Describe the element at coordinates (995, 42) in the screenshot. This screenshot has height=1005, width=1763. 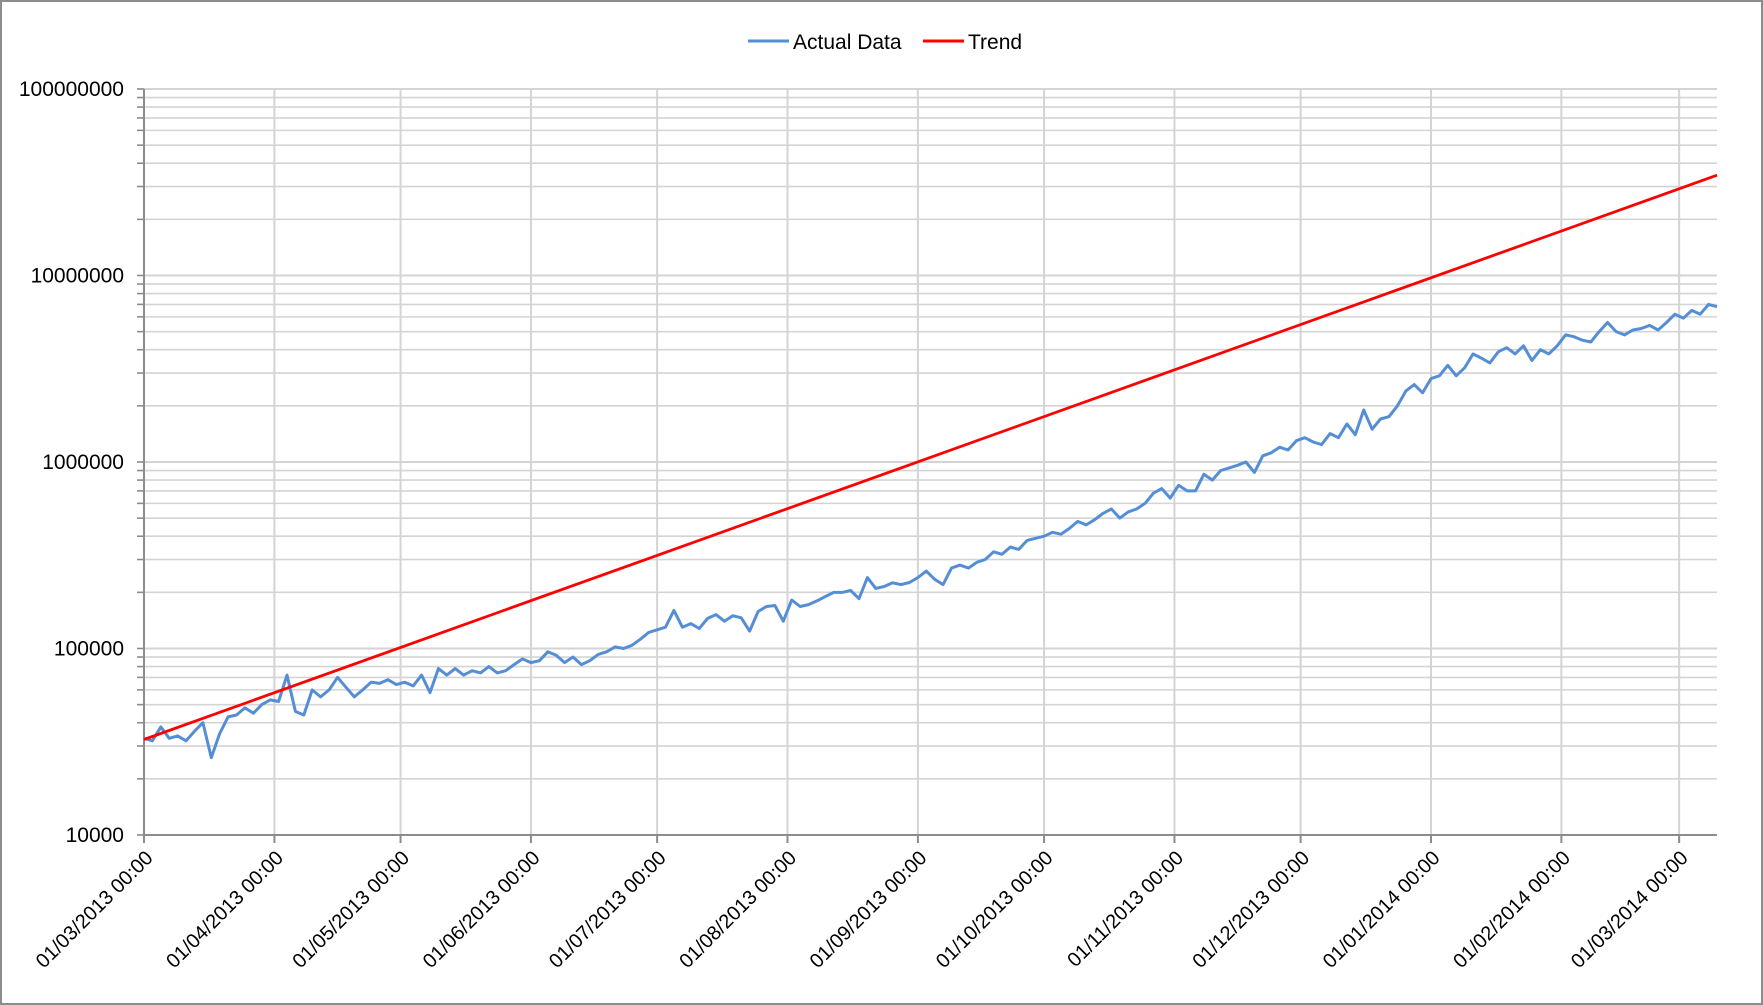
I see `legend-label-trend: Trend` at that location.